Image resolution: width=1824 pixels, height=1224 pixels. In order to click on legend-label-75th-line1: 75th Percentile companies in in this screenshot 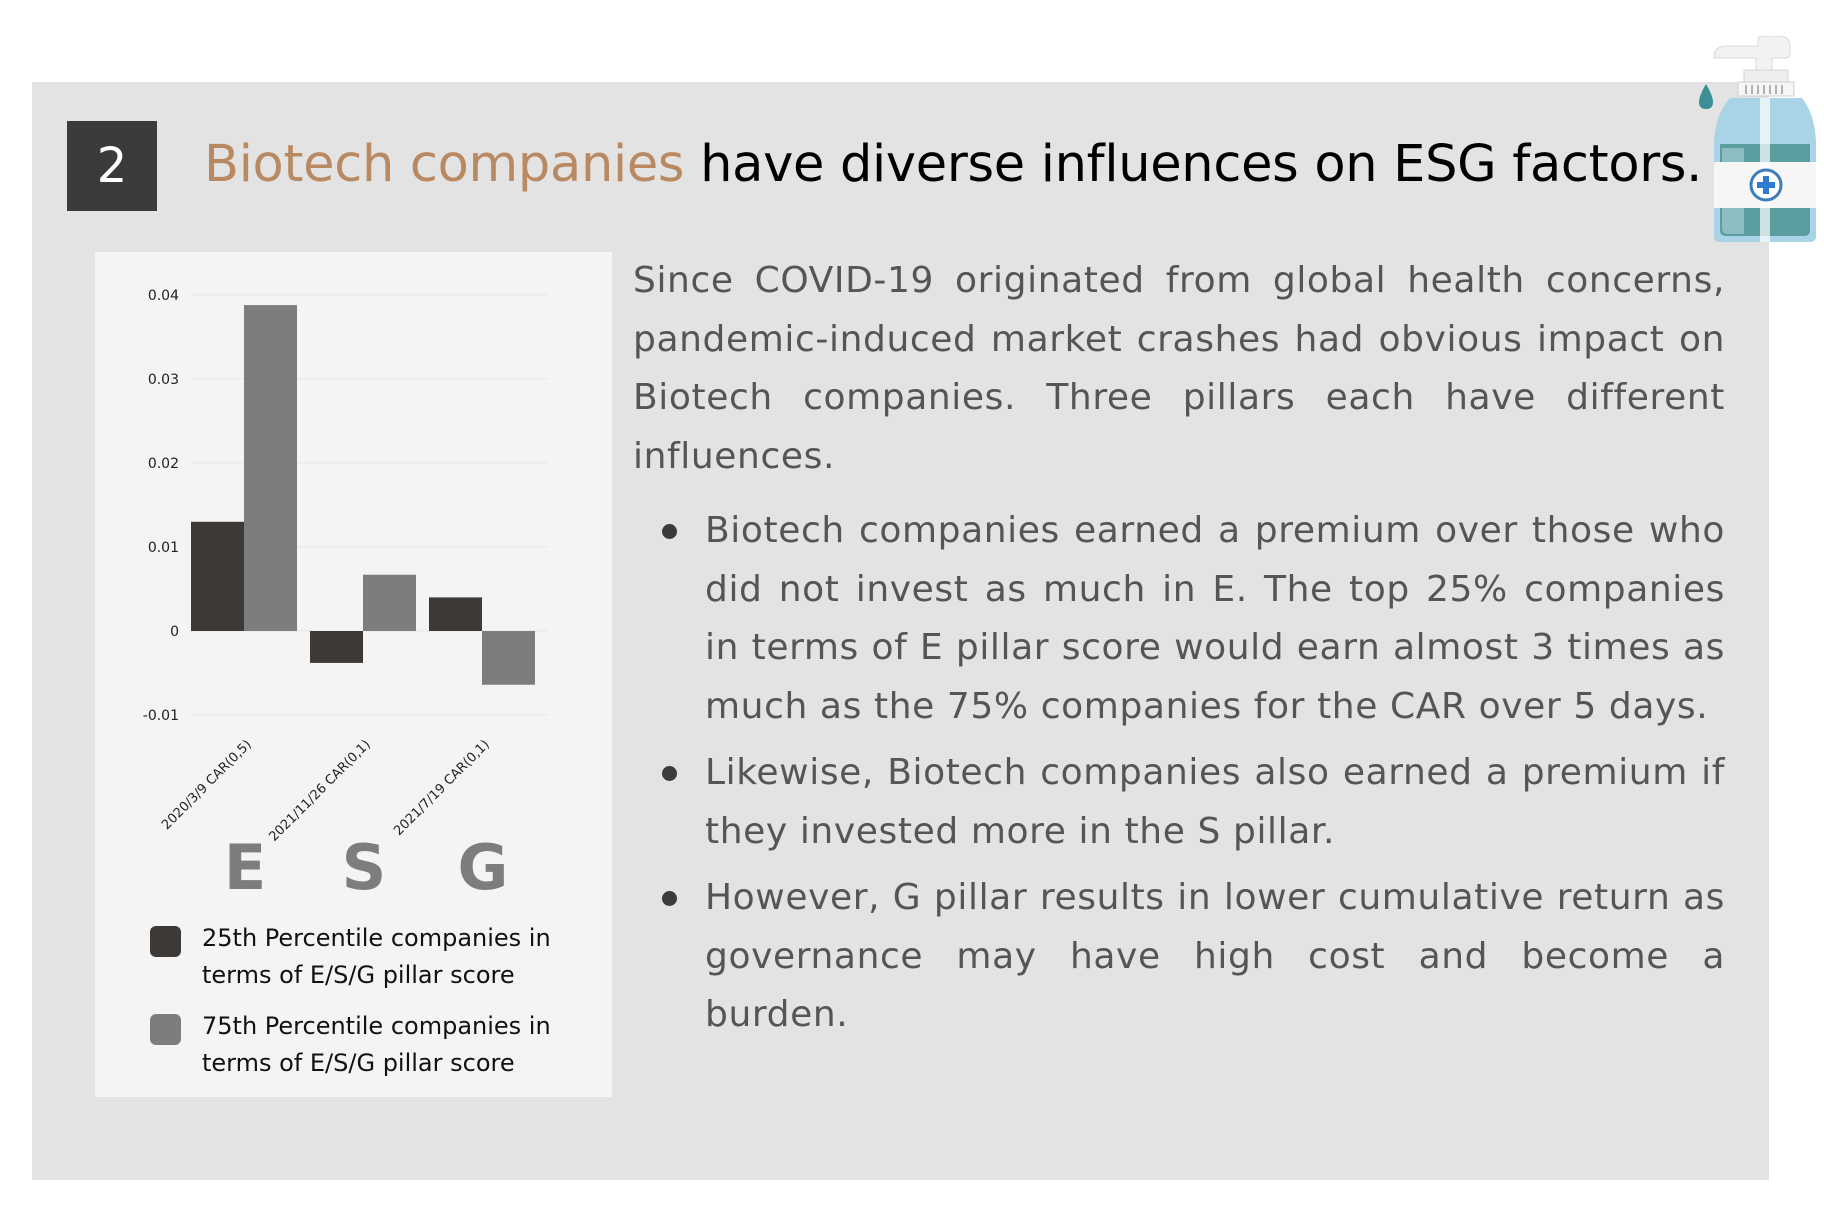, I will do `click(376, 1026)`.